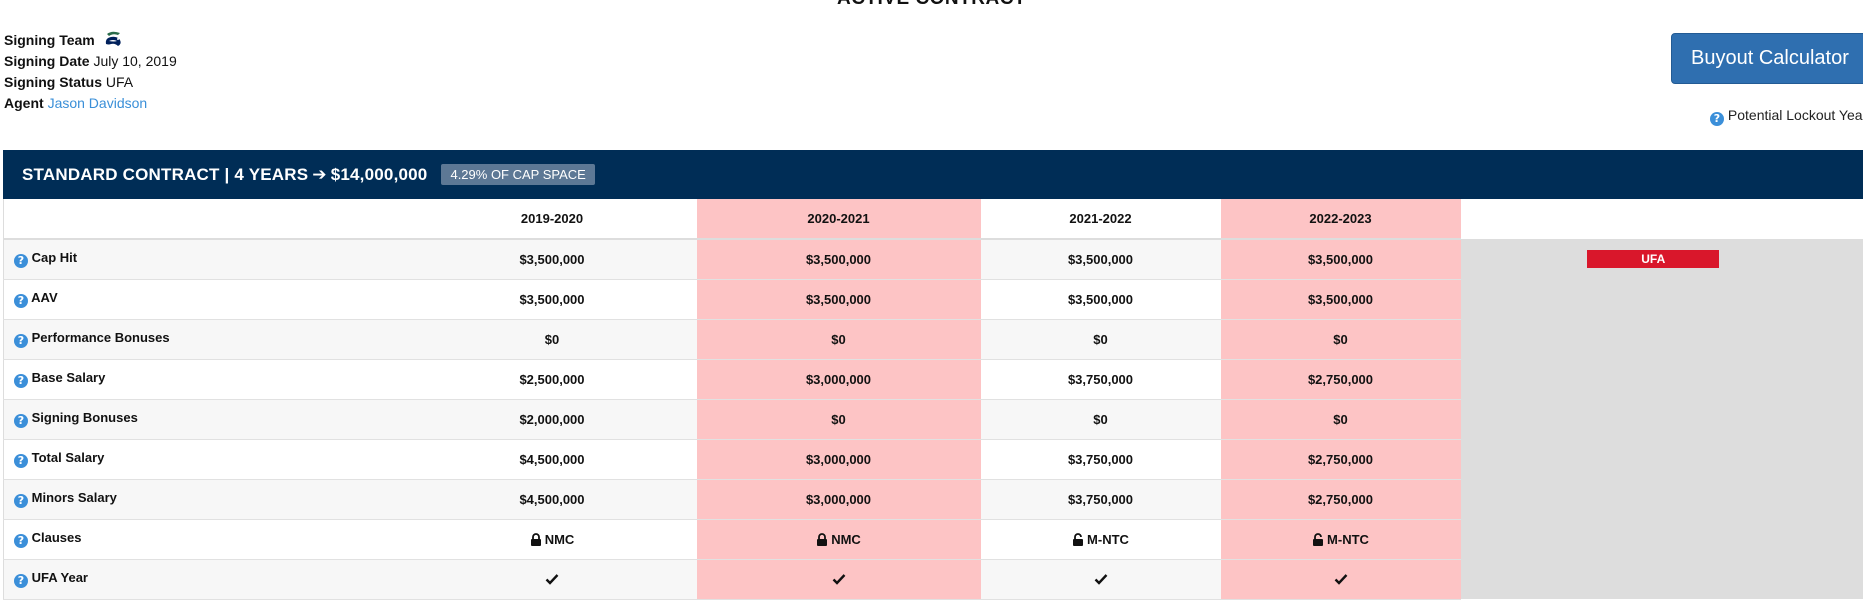 The width and height of the screenshot is (1863, 600). Describe the element at coordinates (49, 40) in the screenshot. I see `signing-team-label: Signing Team` at that location.